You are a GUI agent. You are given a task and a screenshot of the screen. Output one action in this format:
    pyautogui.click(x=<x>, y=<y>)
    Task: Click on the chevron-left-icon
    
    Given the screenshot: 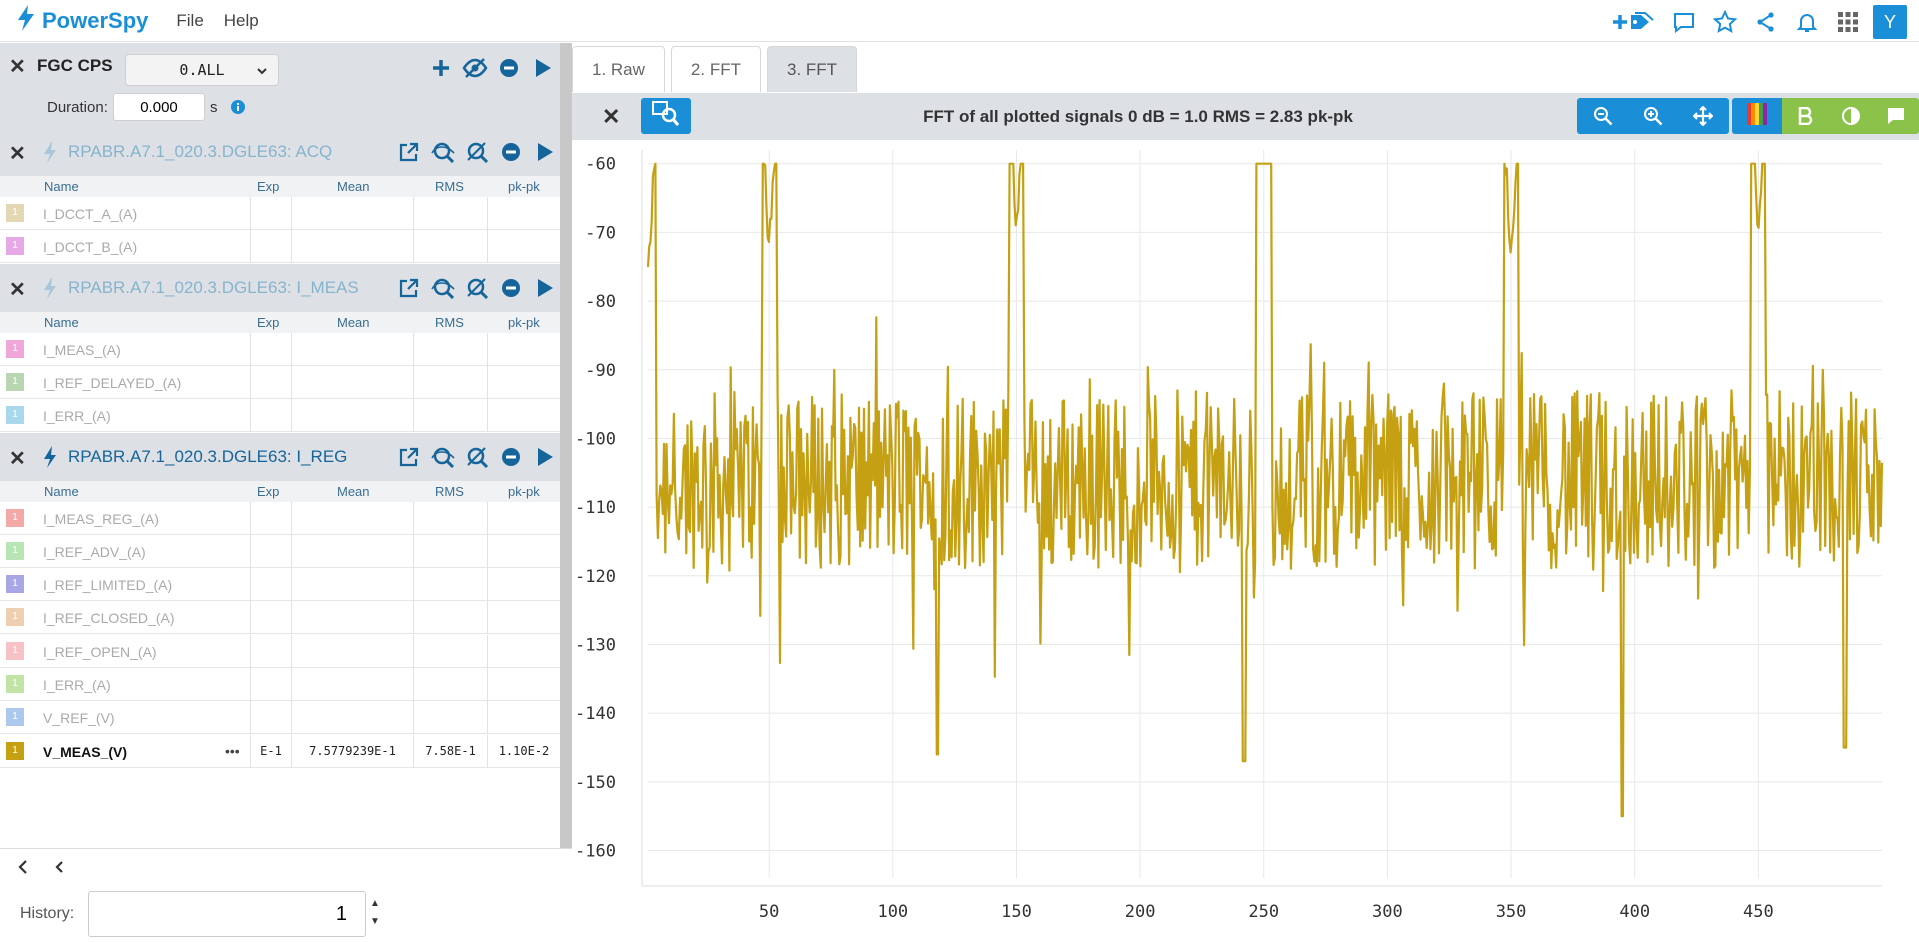 What is the action you would take?
    pyautogui.click(x=60, y=869)
    